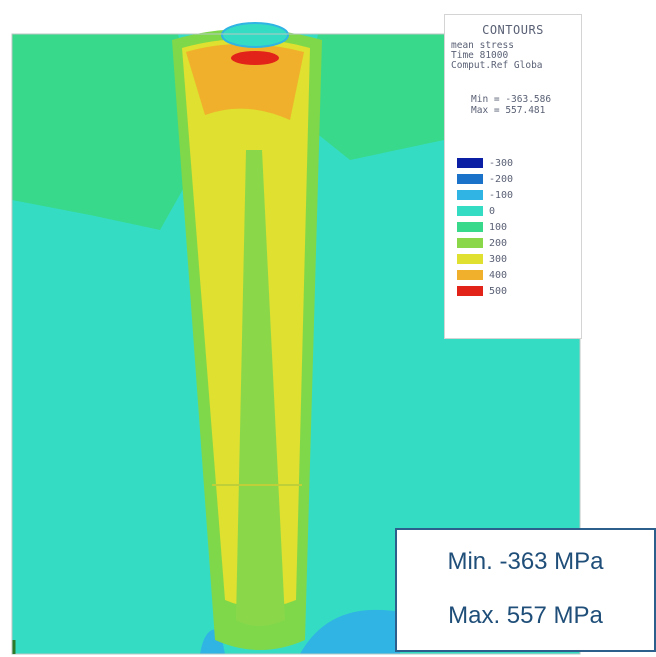 The image size is (656, 657). I want to click on color-legend: -300 -200 -100 0 100 200 300 400 500, so click(485, 227).